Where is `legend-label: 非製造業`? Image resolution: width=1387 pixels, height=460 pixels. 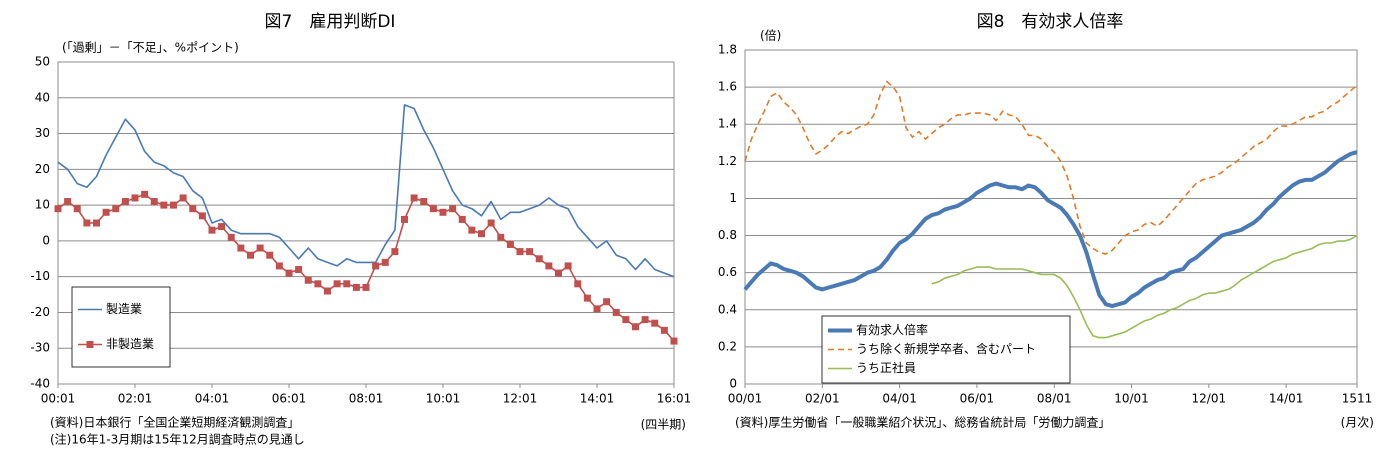 legend-label: 非製造業 is located at coordinates (130, 344).